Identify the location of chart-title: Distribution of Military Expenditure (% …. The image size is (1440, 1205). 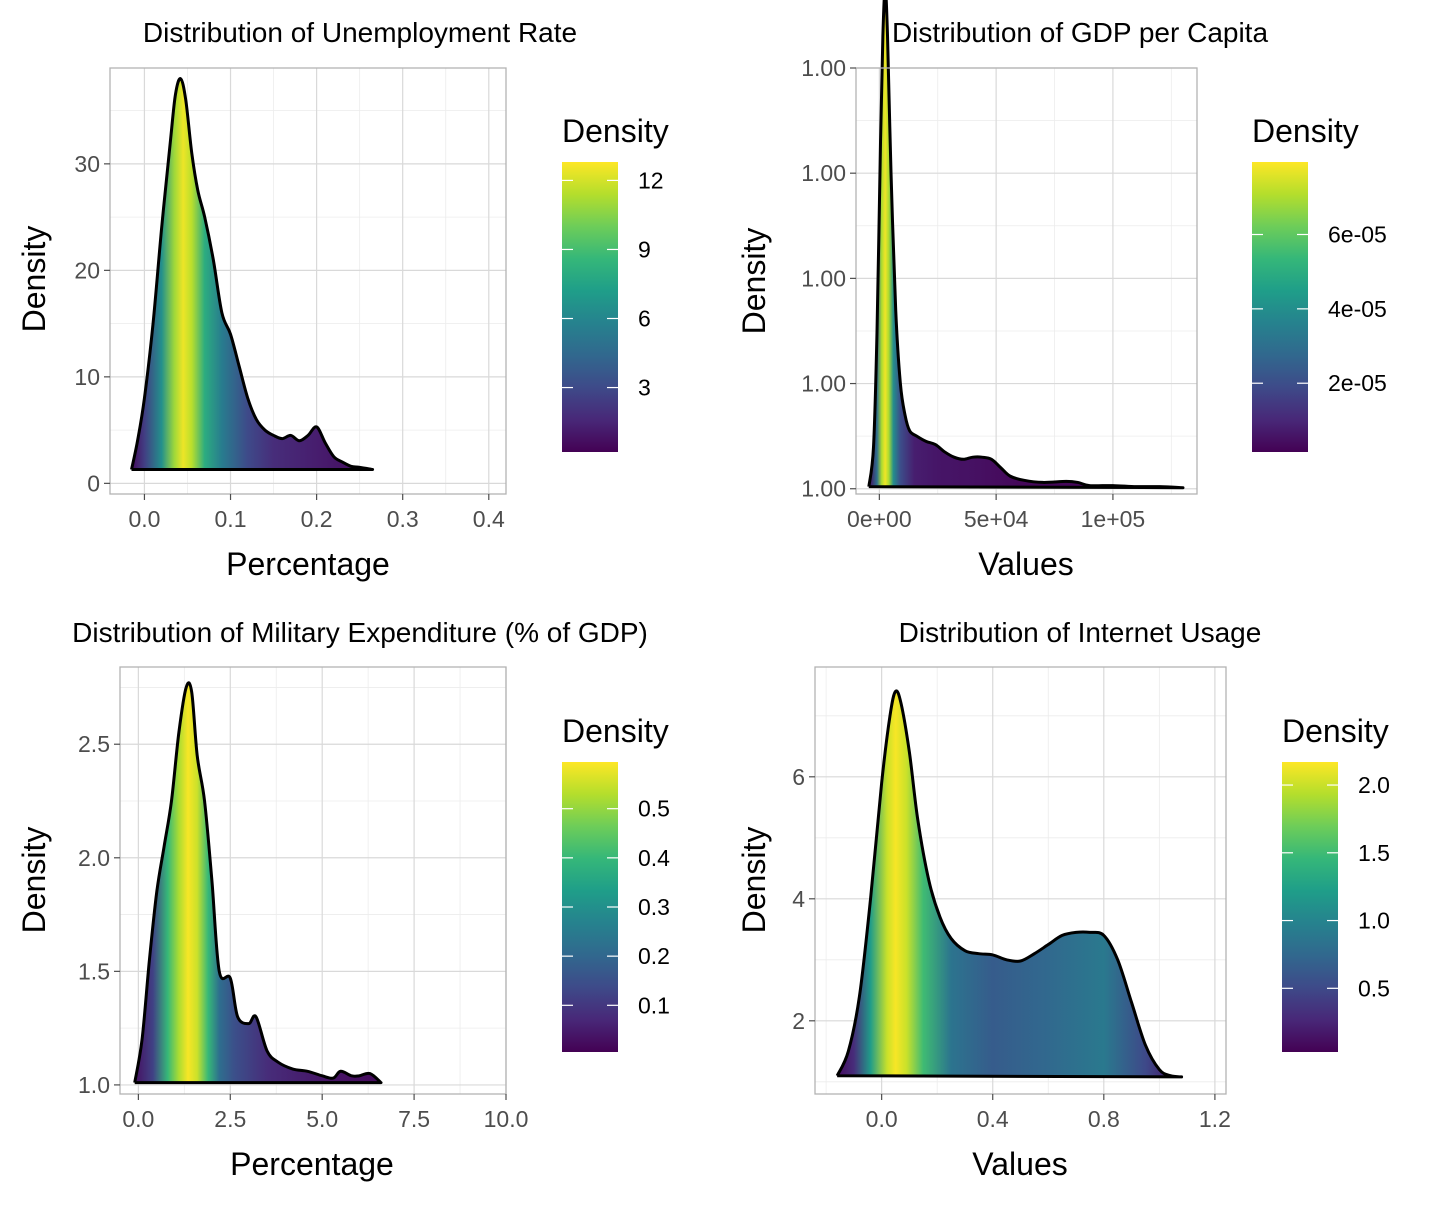
(360, 632).